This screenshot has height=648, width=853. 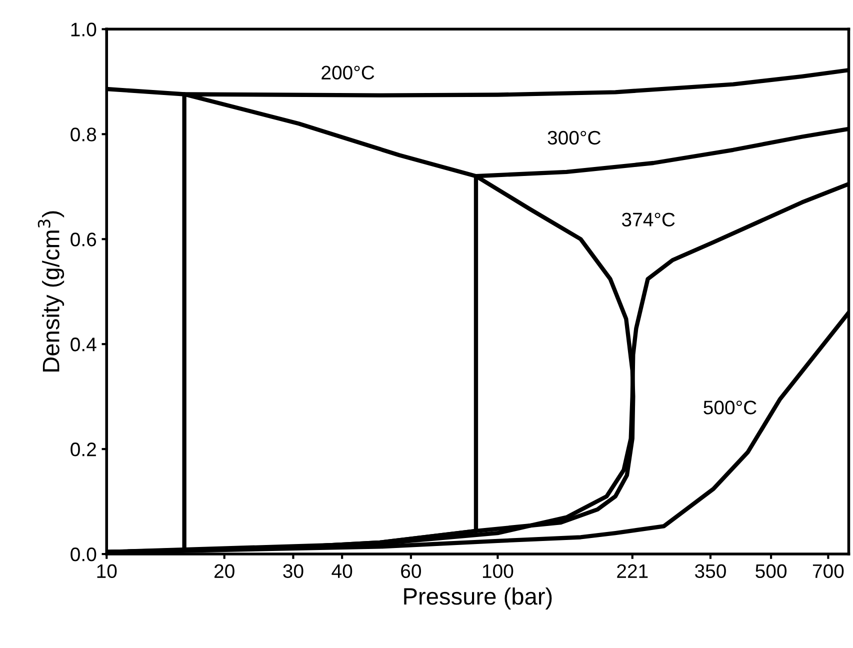 What do you see at coordinates (83, 345) in the screenshot?
I see `y-tick-label: 0.4` at bounding box center [83, 345].